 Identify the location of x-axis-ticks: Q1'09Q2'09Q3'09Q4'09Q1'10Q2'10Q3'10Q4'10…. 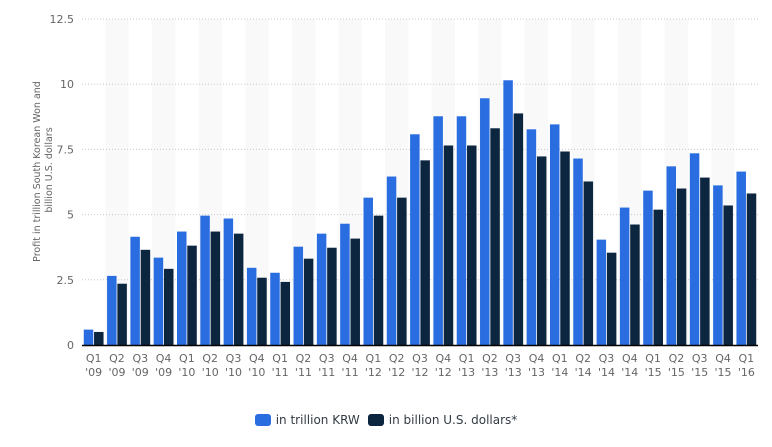
(420, 365).